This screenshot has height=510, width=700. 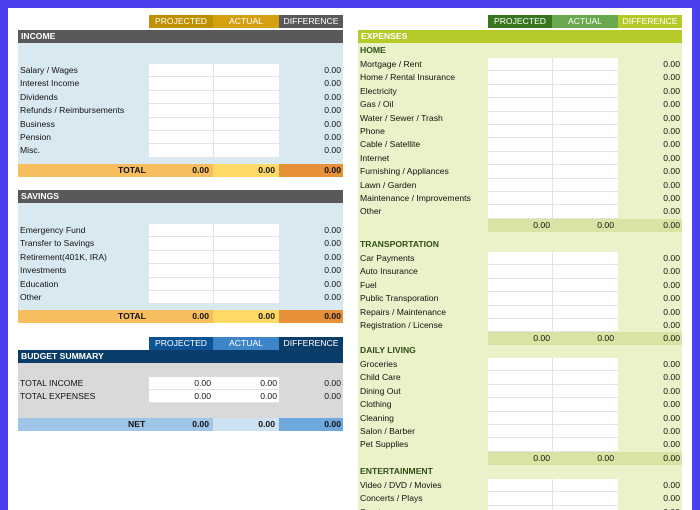 I want to click on transportation-item-label: Public Transporation, so click(x=399, y=298).